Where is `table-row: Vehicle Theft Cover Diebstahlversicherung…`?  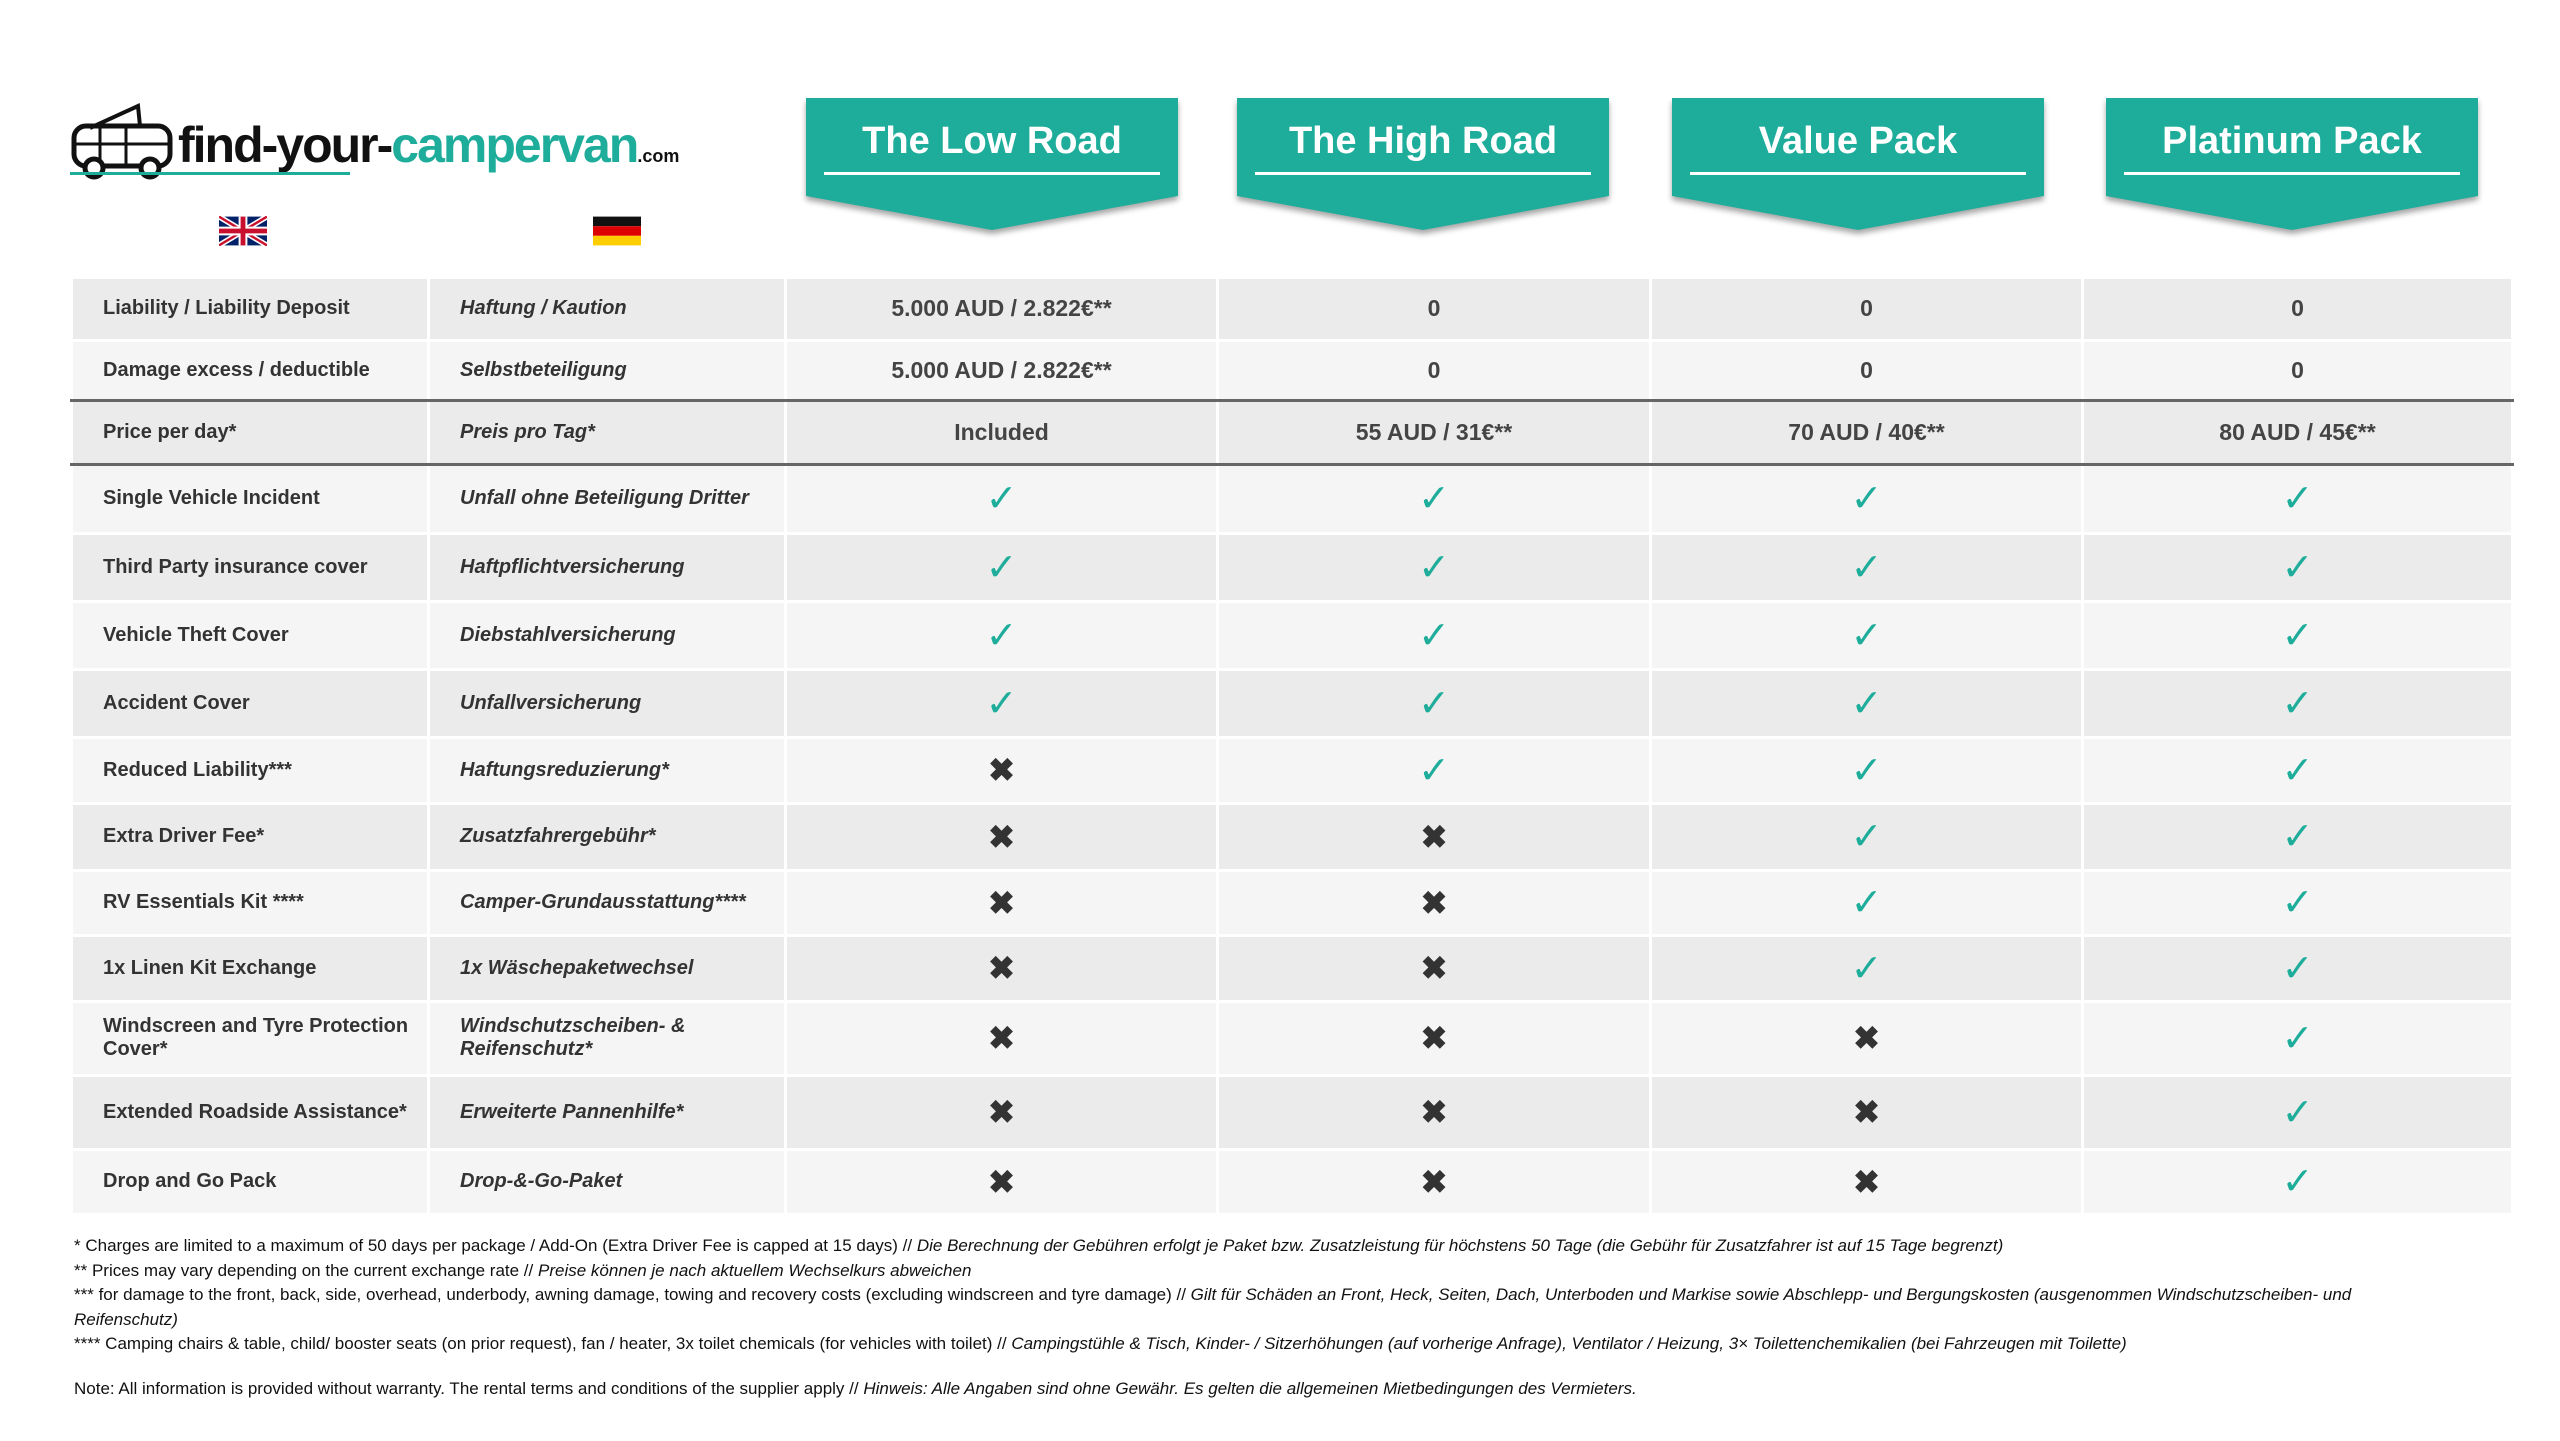 table-row: Vehicle Theft Cover Diebstahlversicherung… is located at coordinates (1292, 636).